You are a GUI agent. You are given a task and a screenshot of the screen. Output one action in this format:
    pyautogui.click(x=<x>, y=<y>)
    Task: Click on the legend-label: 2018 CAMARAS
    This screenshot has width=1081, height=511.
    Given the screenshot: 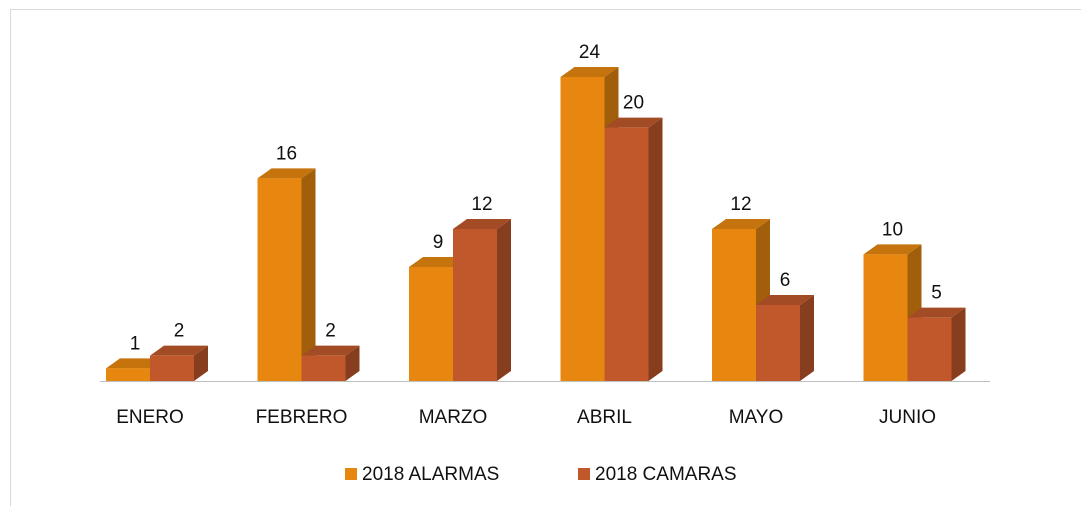 What is the action you would take?
    pyautogui.click(x=666, y=474)
    